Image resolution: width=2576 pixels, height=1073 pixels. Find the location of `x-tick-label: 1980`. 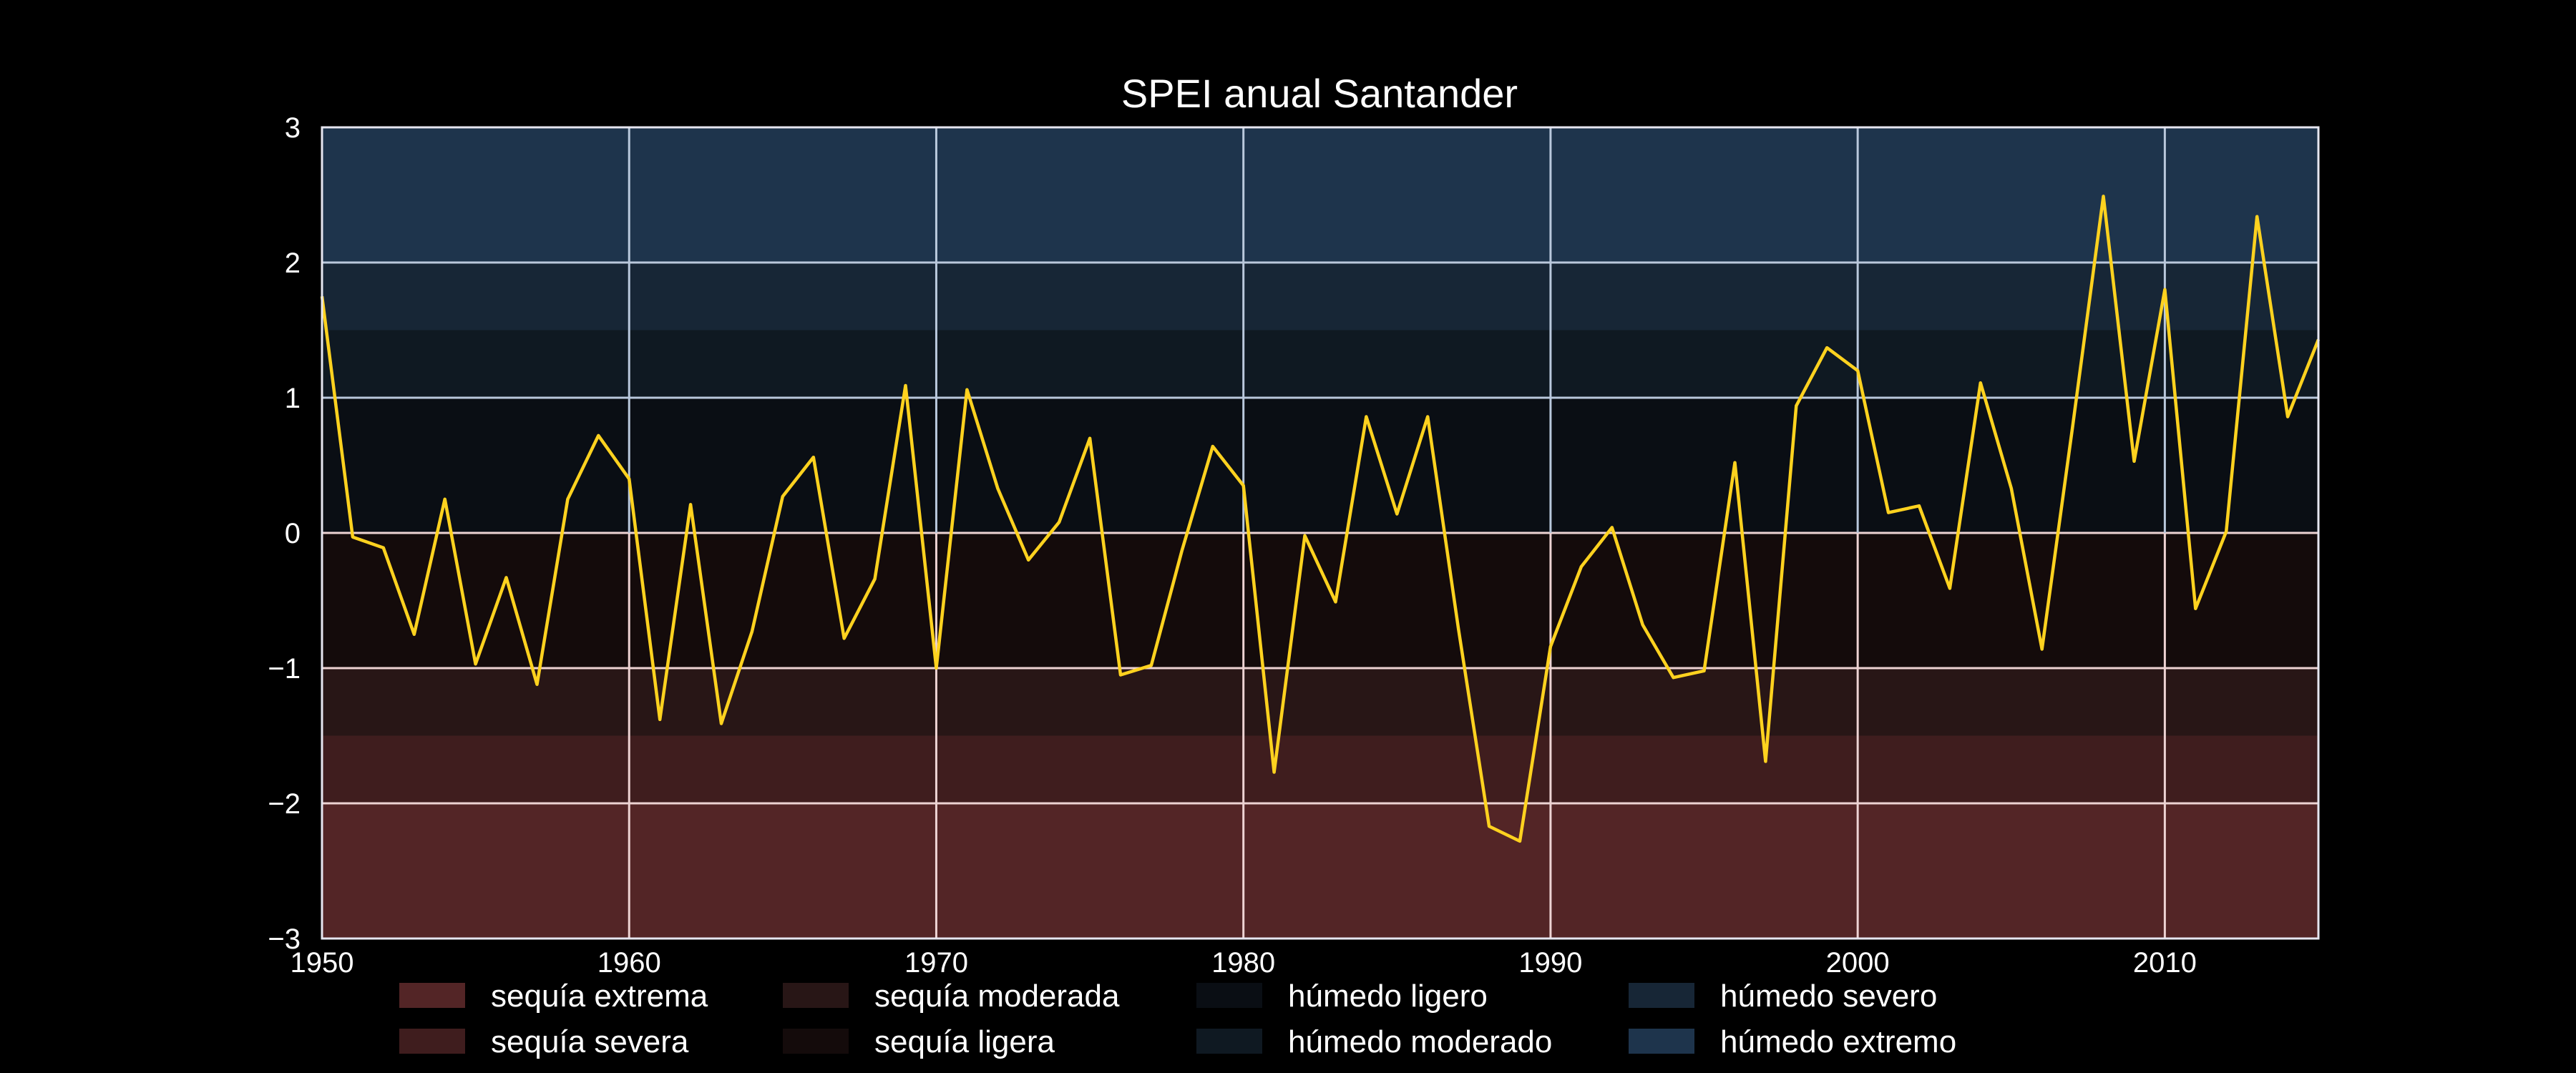

x-tick-label: 1980 is located at coordinates (1243, 963).